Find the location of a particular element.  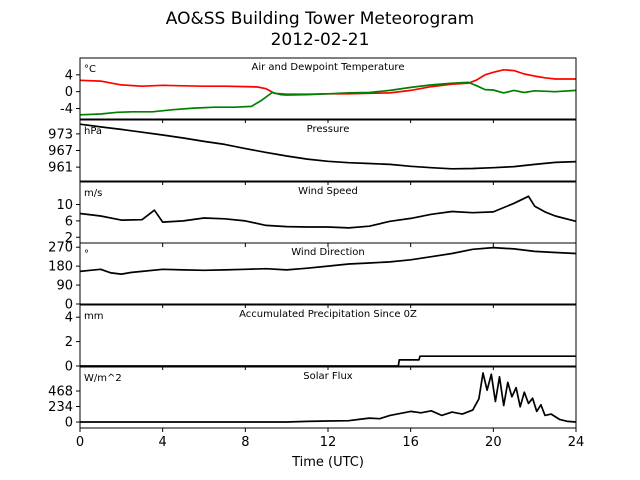

panel-title: Wind Speed is located at coordinates (328, 191).